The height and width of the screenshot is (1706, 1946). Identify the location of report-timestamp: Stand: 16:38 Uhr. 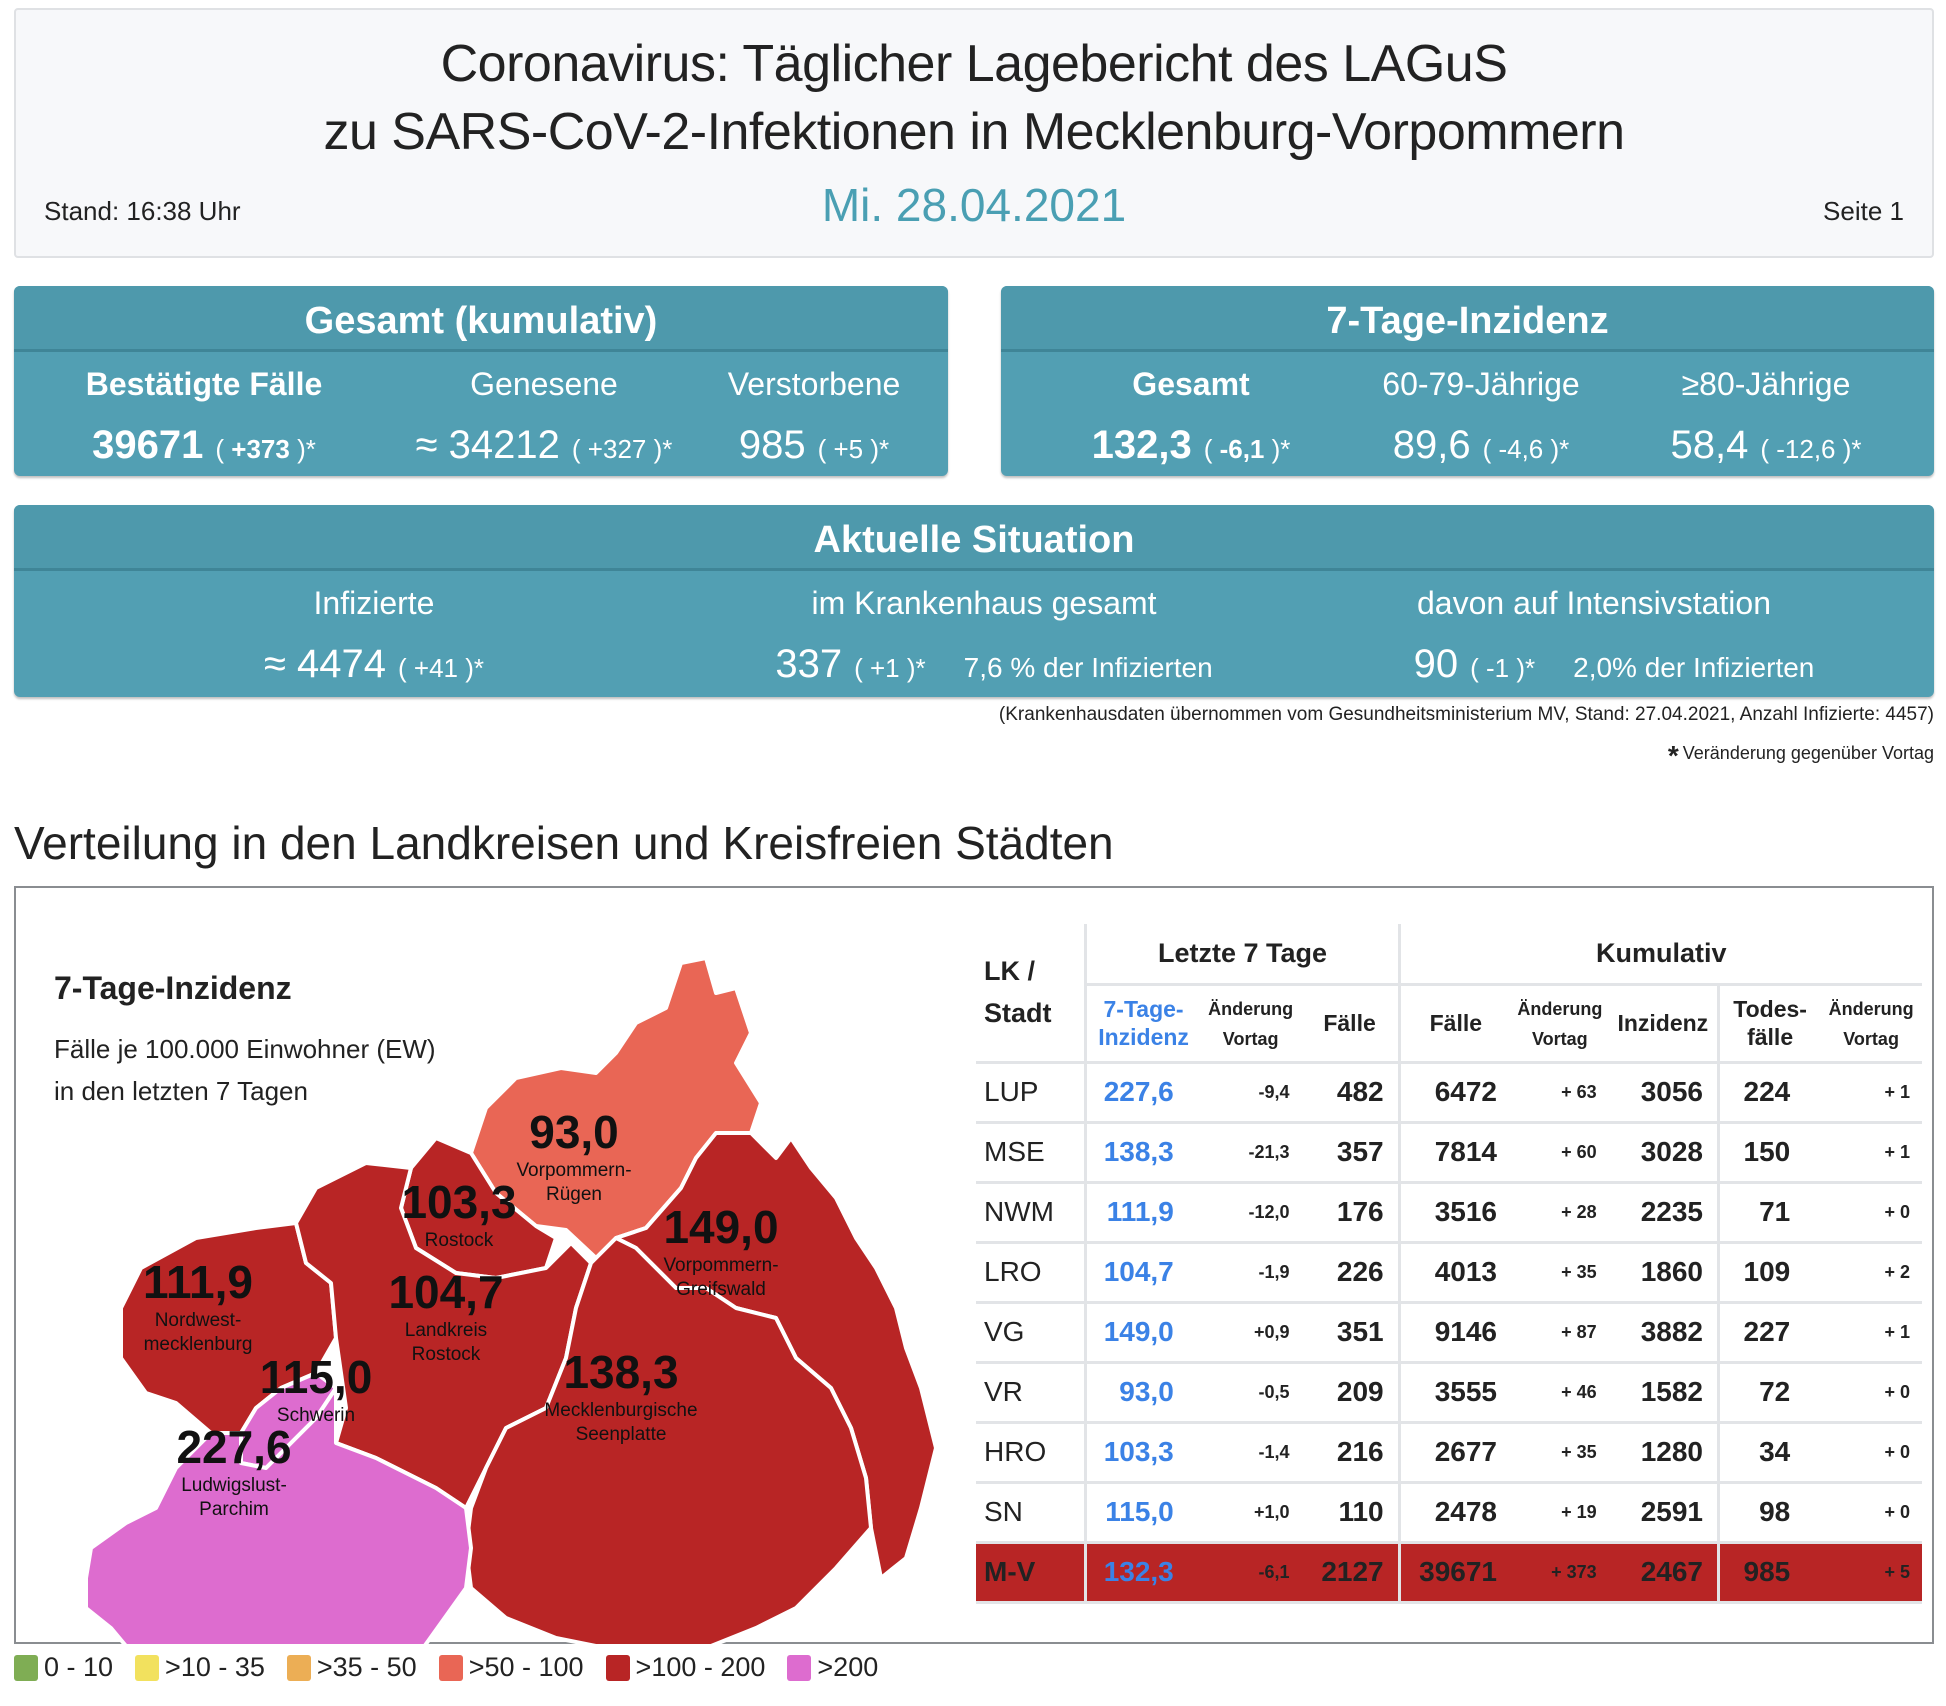
(142, 211).